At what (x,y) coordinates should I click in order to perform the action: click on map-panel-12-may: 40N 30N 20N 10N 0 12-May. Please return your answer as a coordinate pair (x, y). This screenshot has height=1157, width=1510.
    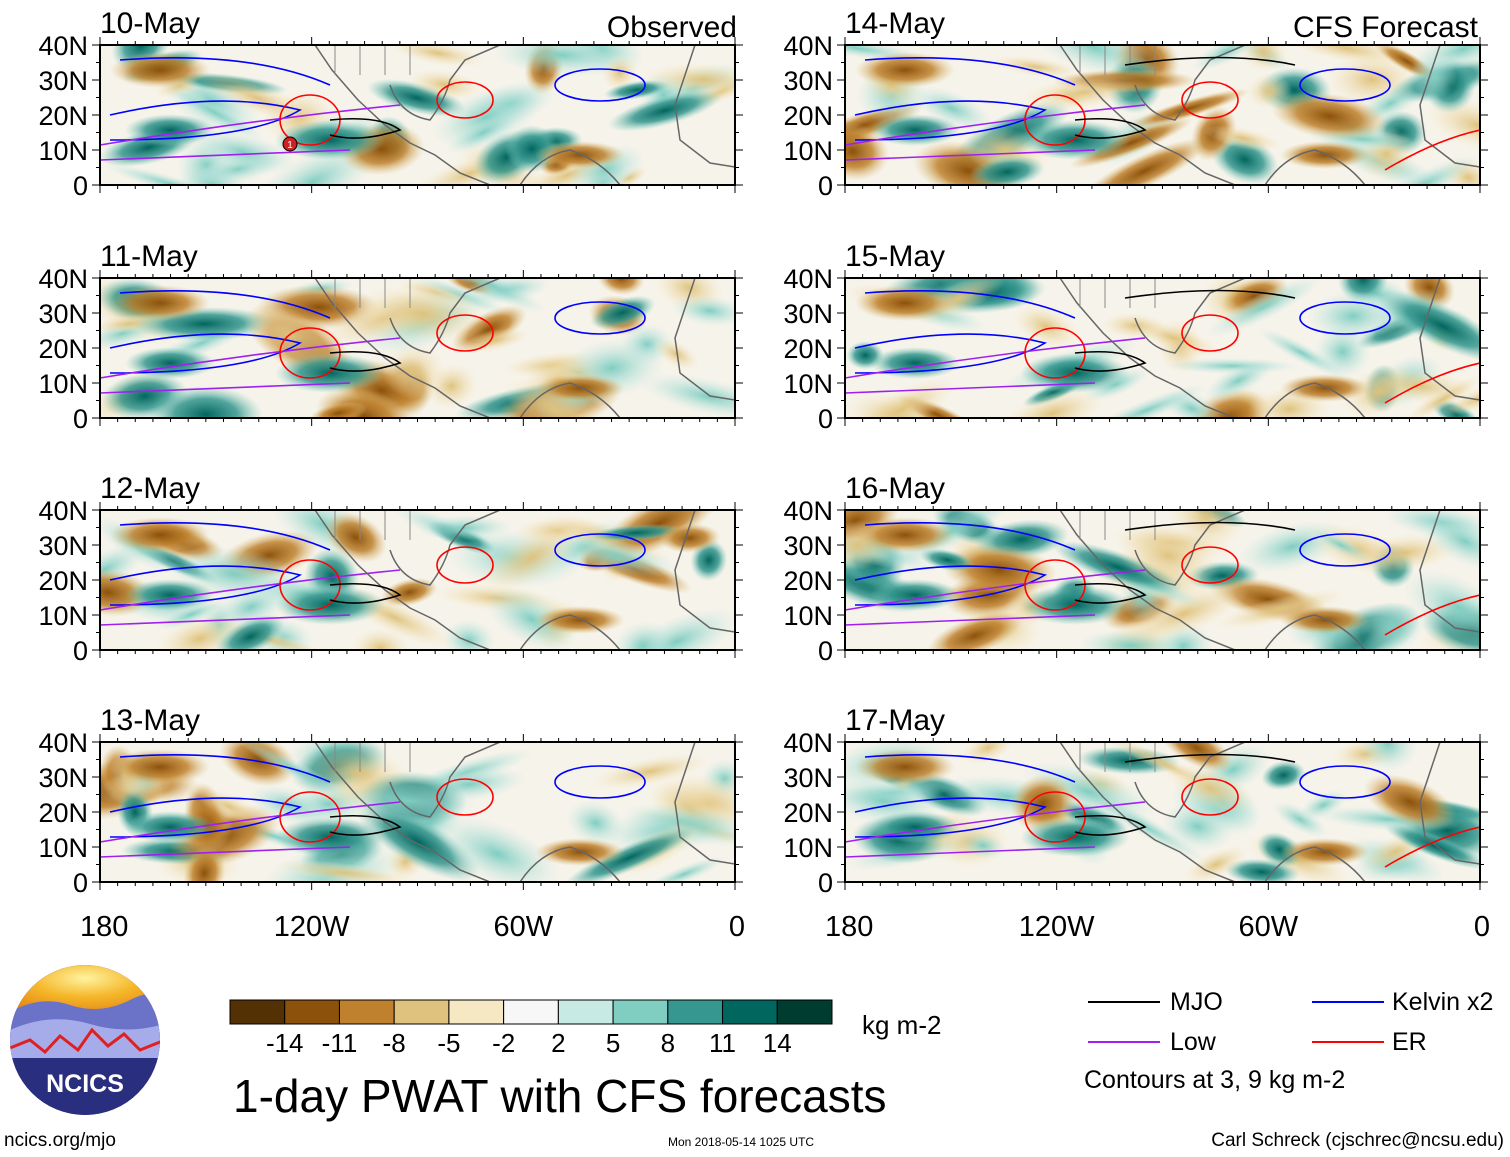
    Looking at the image, I should click on (390, 569).